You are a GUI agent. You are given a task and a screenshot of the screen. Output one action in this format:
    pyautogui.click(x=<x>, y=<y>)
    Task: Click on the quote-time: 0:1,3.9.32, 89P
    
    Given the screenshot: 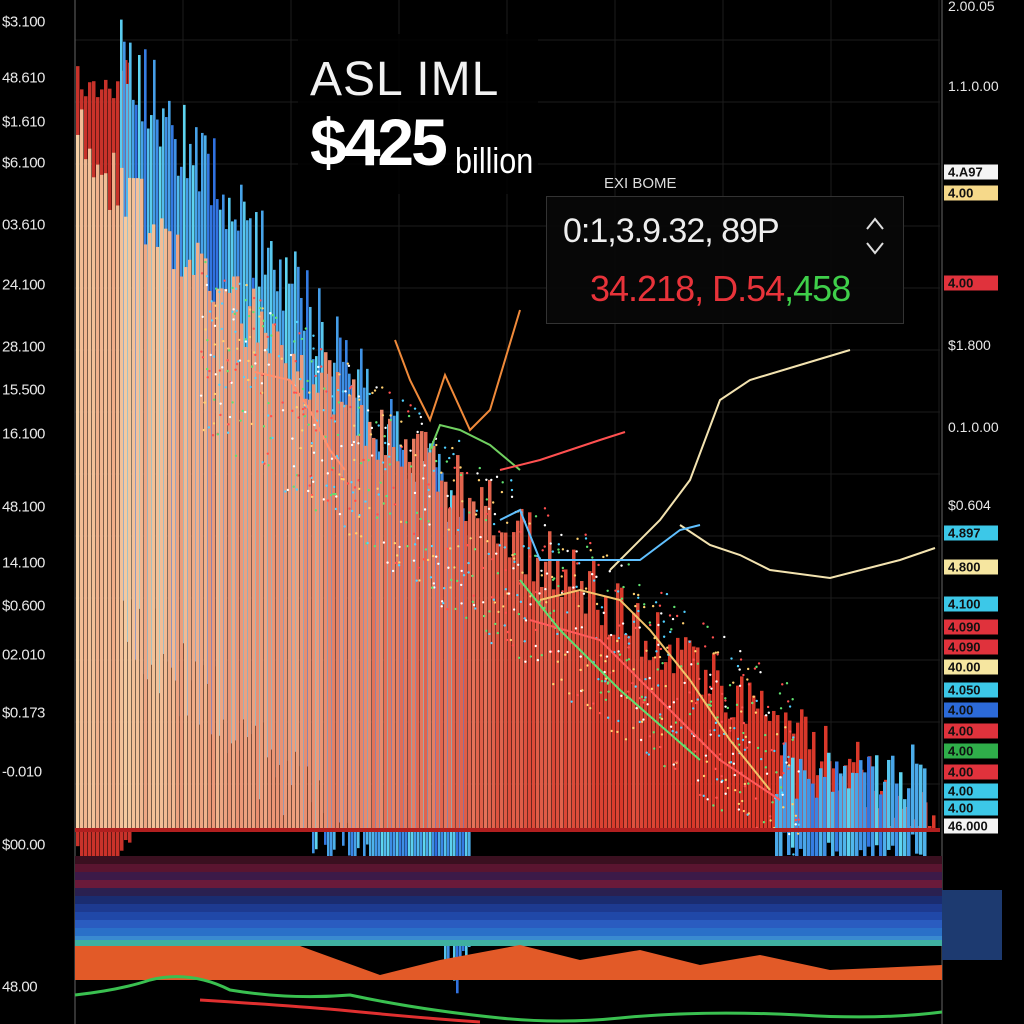 What is the action you would take?
    pyautogui.click(x=671, y=231)
    